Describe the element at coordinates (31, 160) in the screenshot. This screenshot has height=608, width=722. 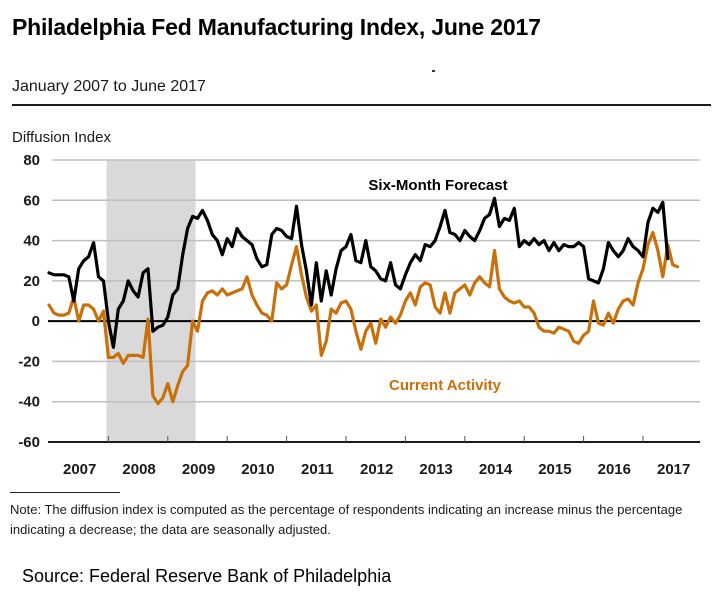
I see `y-tick-label: 80` at that location.